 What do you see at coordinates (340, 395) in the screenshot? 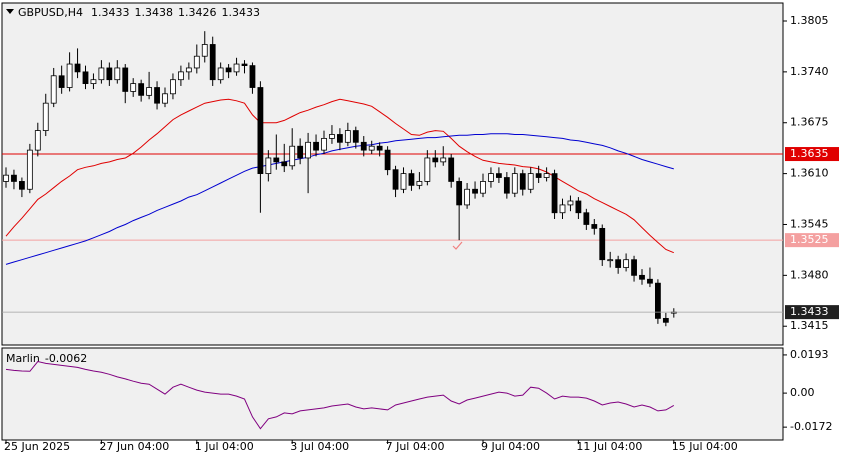
I see `indicator-line` at bounding box center [340, 395].